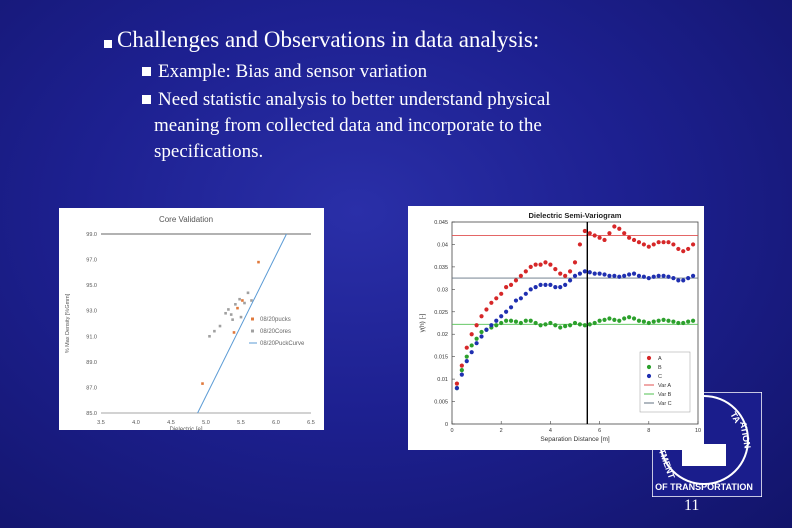 The width and height of the screenshot is (792, 528). I want to click on chart1-legend-marker, so click(252, 331).